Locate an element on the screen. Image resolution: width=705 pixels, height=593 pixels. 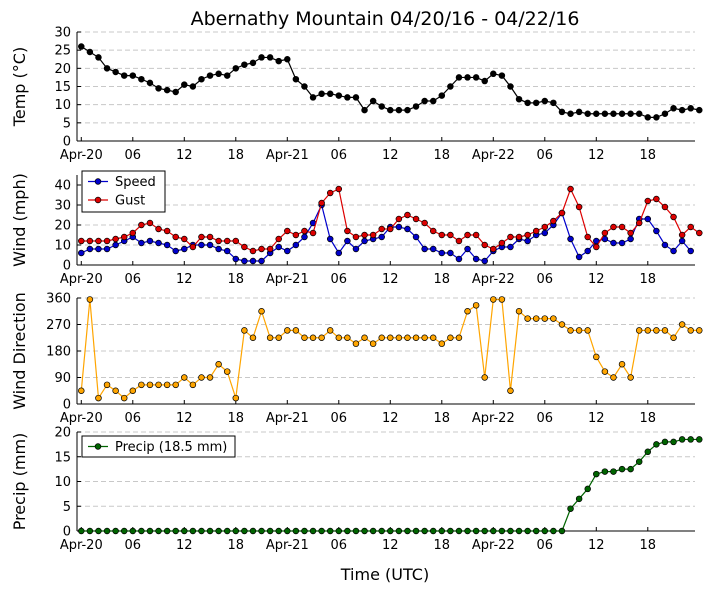
wind-direction-x-tick-label: 18 is located at coordinates (236, 418).